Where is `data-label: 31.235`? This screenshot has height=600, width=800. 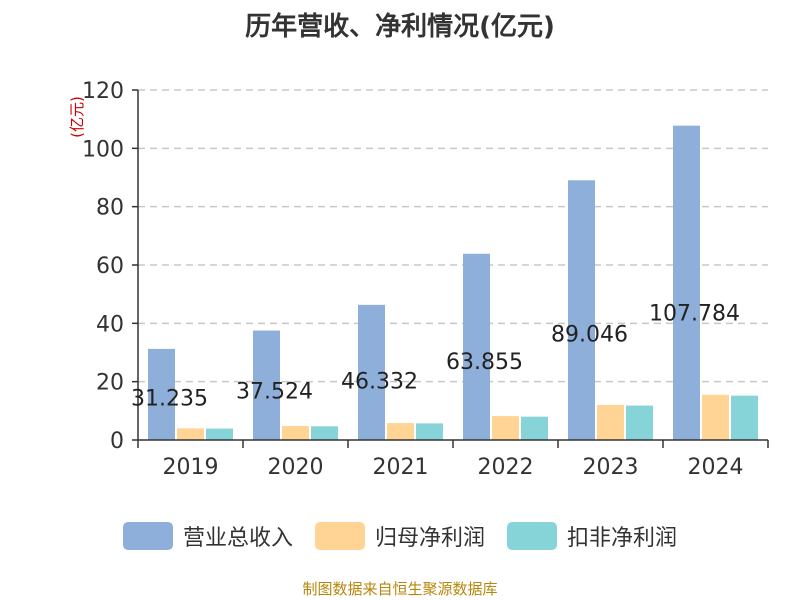 data-label: 31.235 is located at coordinates (169, 398).